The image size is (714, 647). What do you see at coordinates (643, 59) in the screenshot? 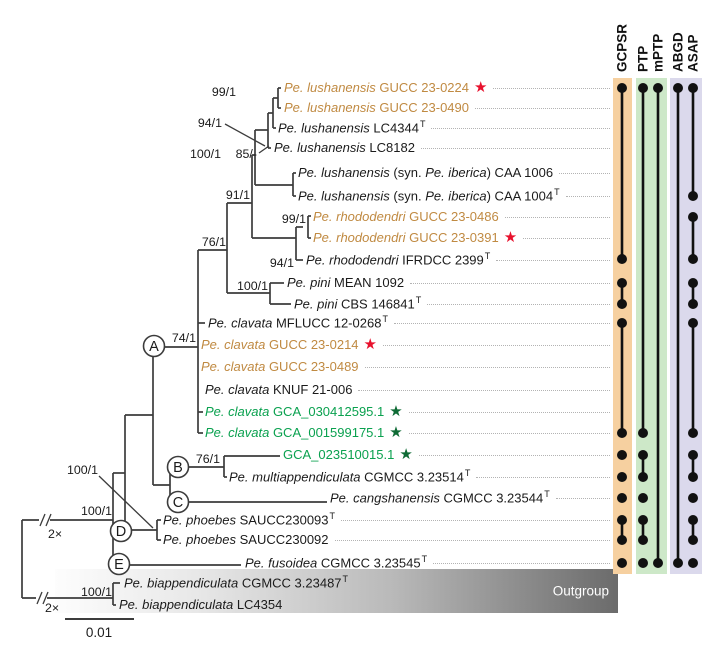
I see `column-header-ptp: PTP` at bounding box center [643, 59].